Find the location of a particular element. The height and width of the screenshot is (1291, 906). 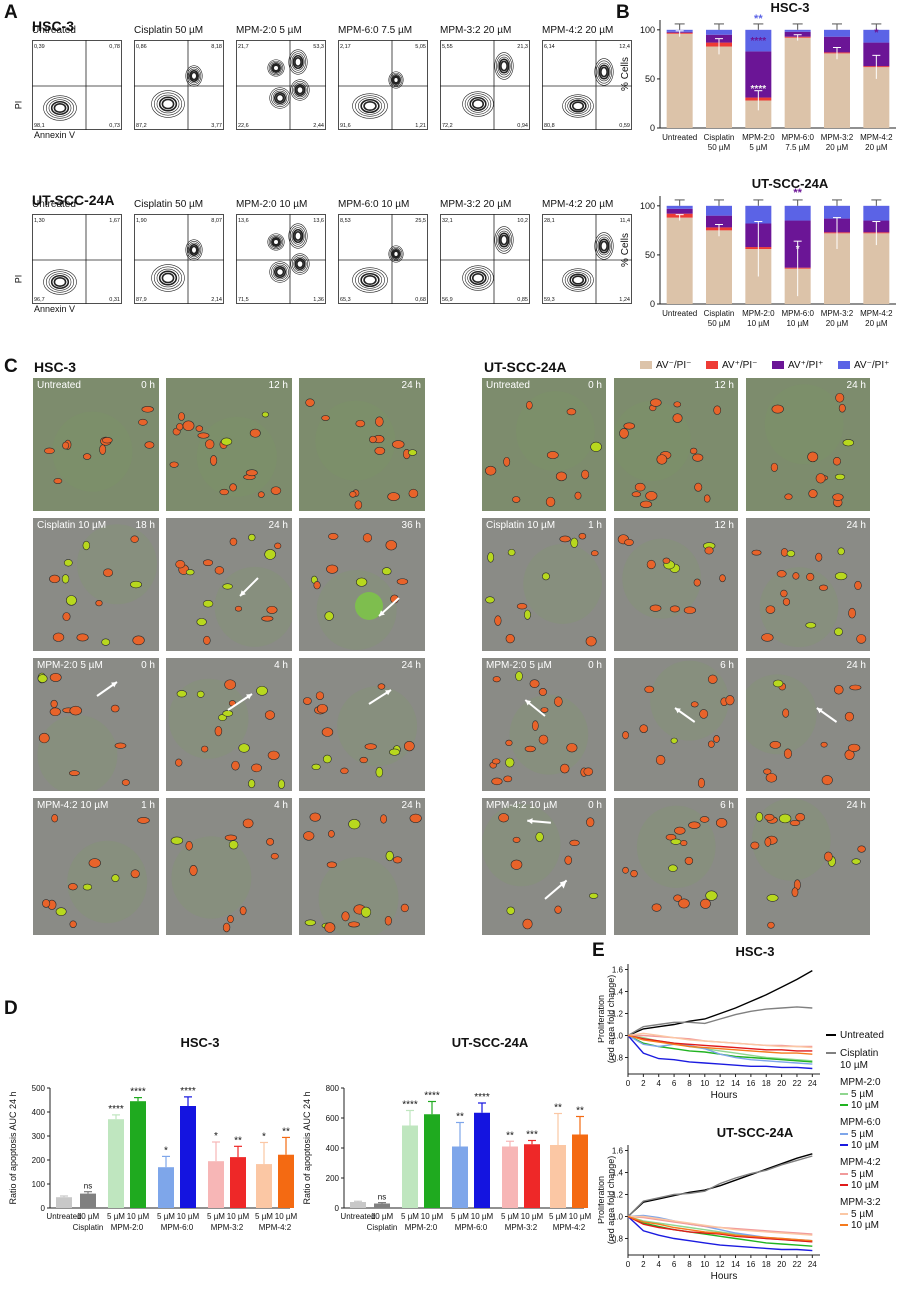

x-tick-label: 10 is located at coordinates (704, 1083).